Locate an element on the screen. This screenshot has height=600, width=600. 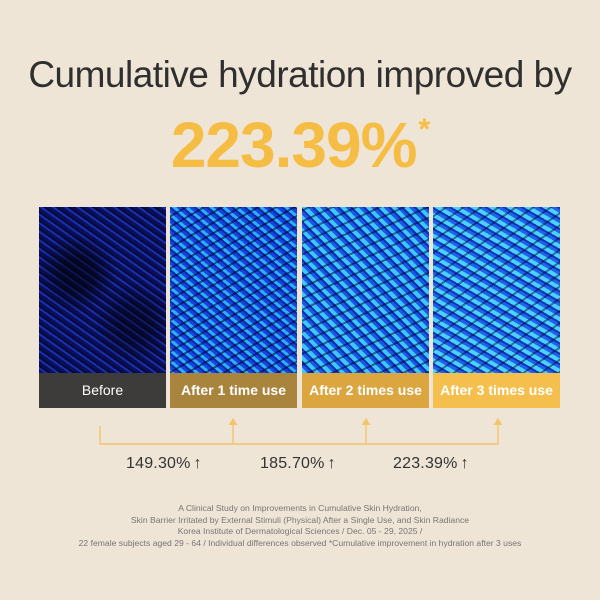
improvement-2: 185.70% ↑ is located at coordinates (298, 464).